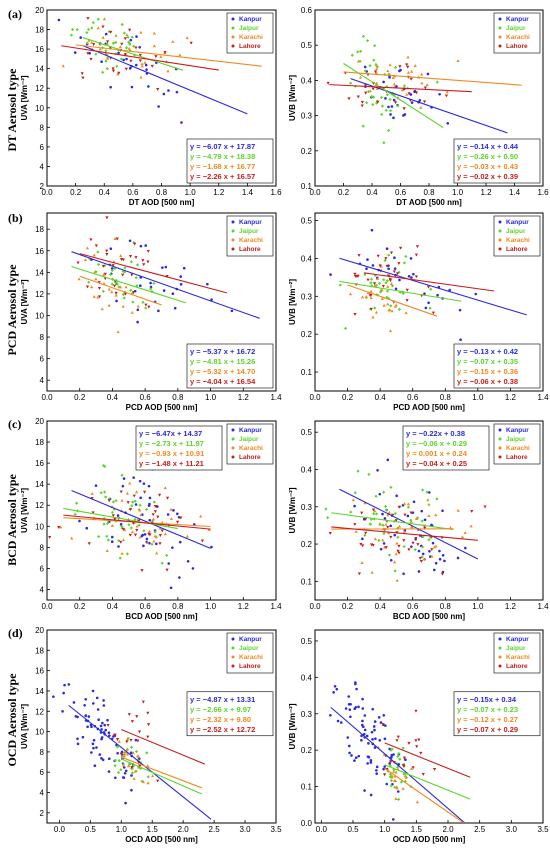 This screenshot has width=550, height=852. Describe the element at coordinates (171, 443) in the screenshot. I see `regression-equation-jaipur: y = −2.73 x + 11.97` at that location.